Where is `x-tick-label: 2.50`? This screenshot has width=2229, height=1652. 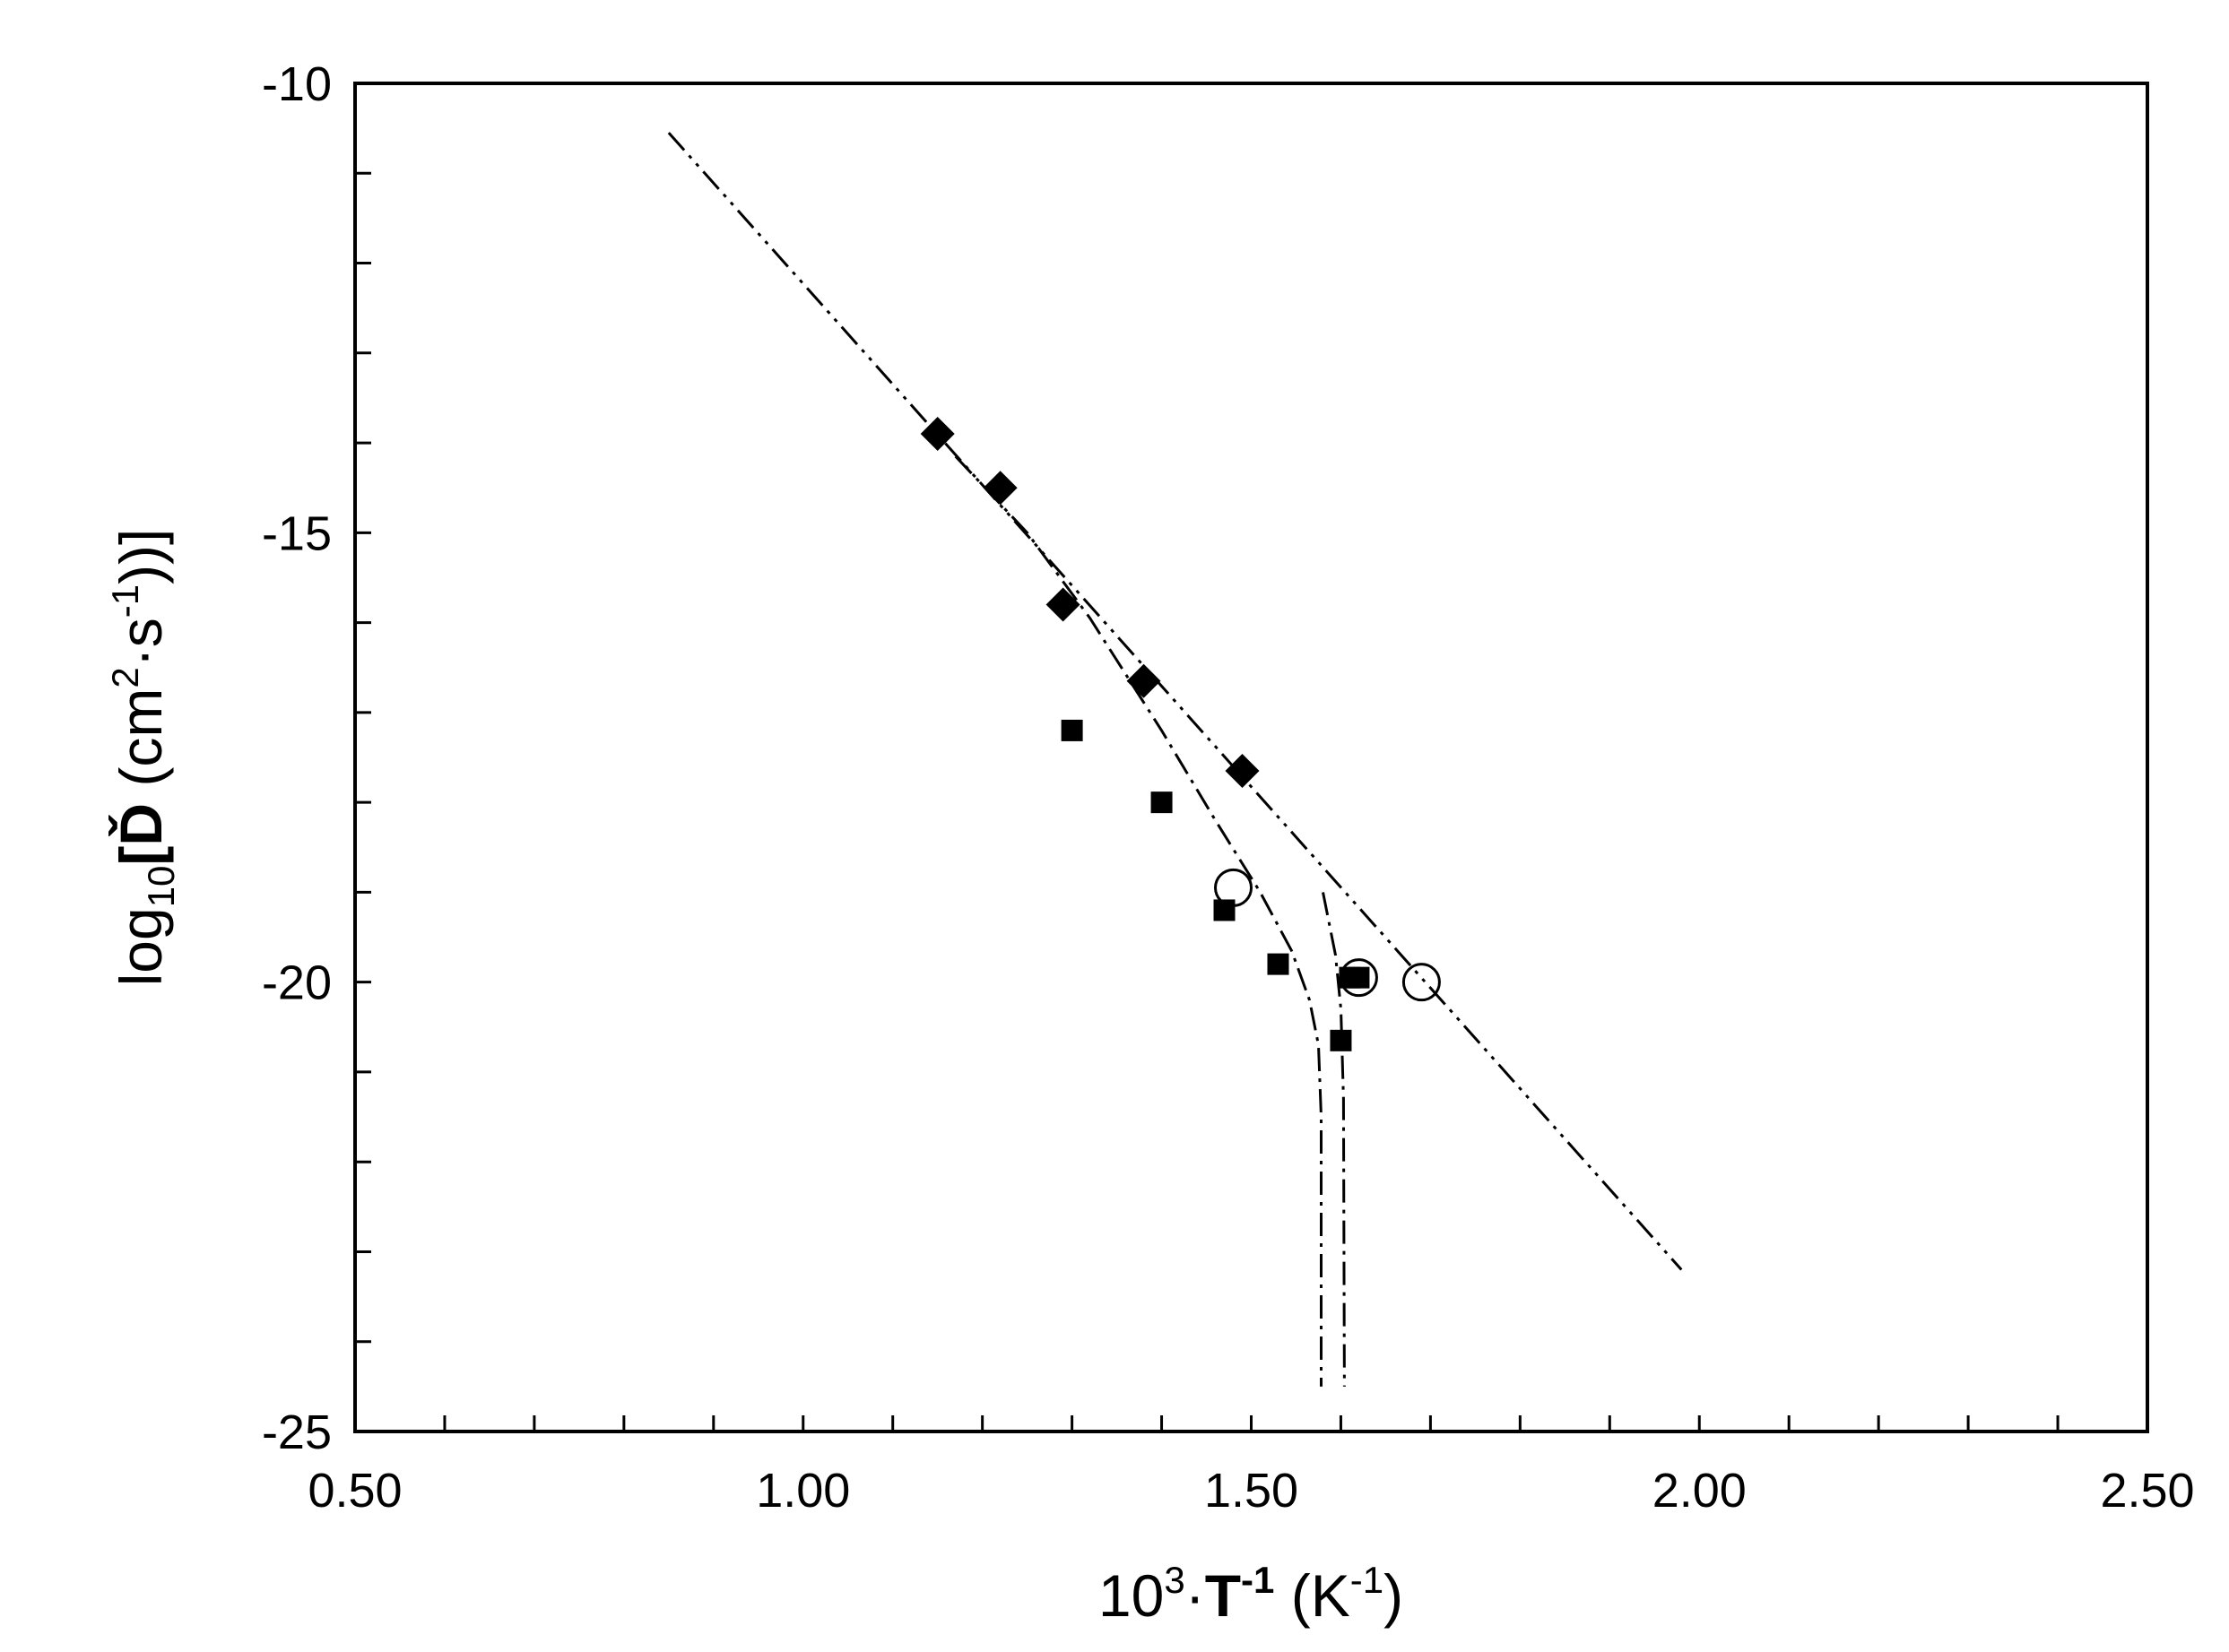 x-tick-label: 2.50 is located at coordinates (2147, 1491).